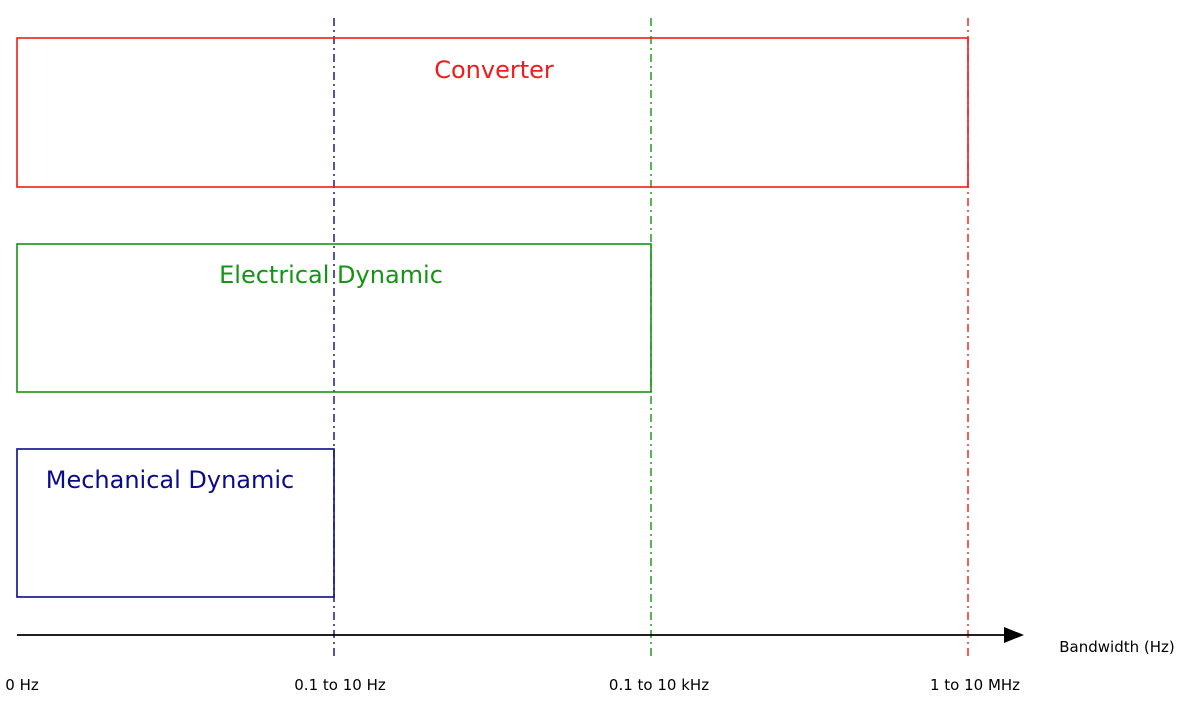 This screenshot has width=1188, height=705. What do you see at coordinates (975, 685) in the screenshot?
I see `tick-label-converter: 1 to 10 MHz` at bounding box center [975, 685].